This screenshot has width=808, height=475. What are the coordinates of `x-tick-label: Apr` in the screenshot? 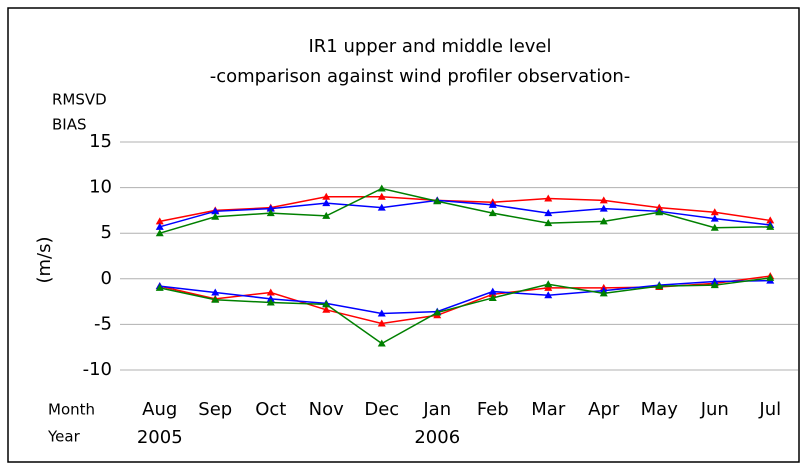 It's located at (604, 409).